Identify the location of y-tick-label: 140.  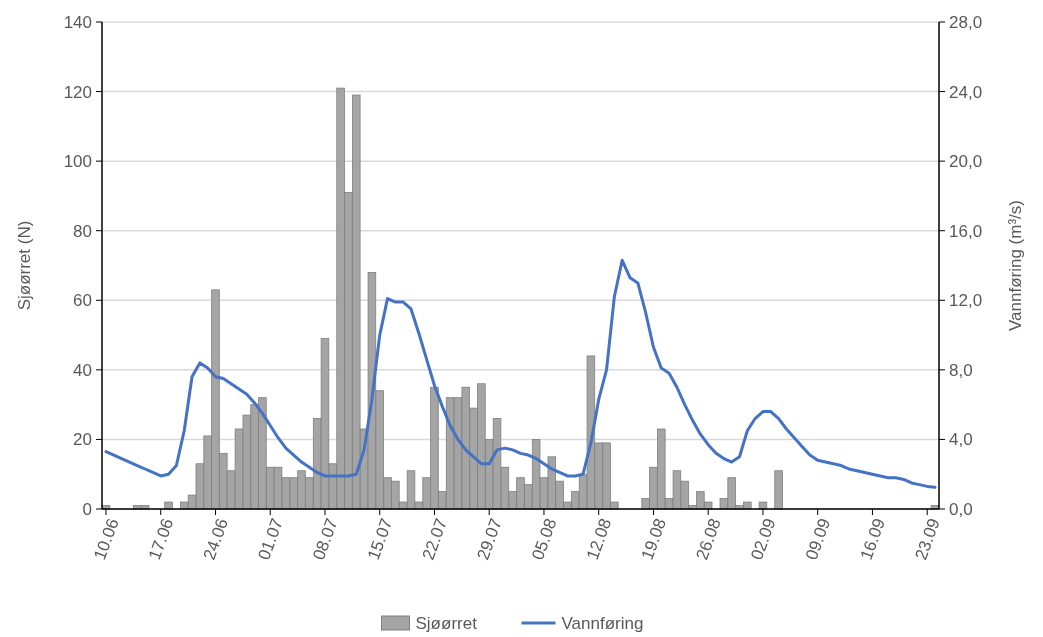
(77, 22).